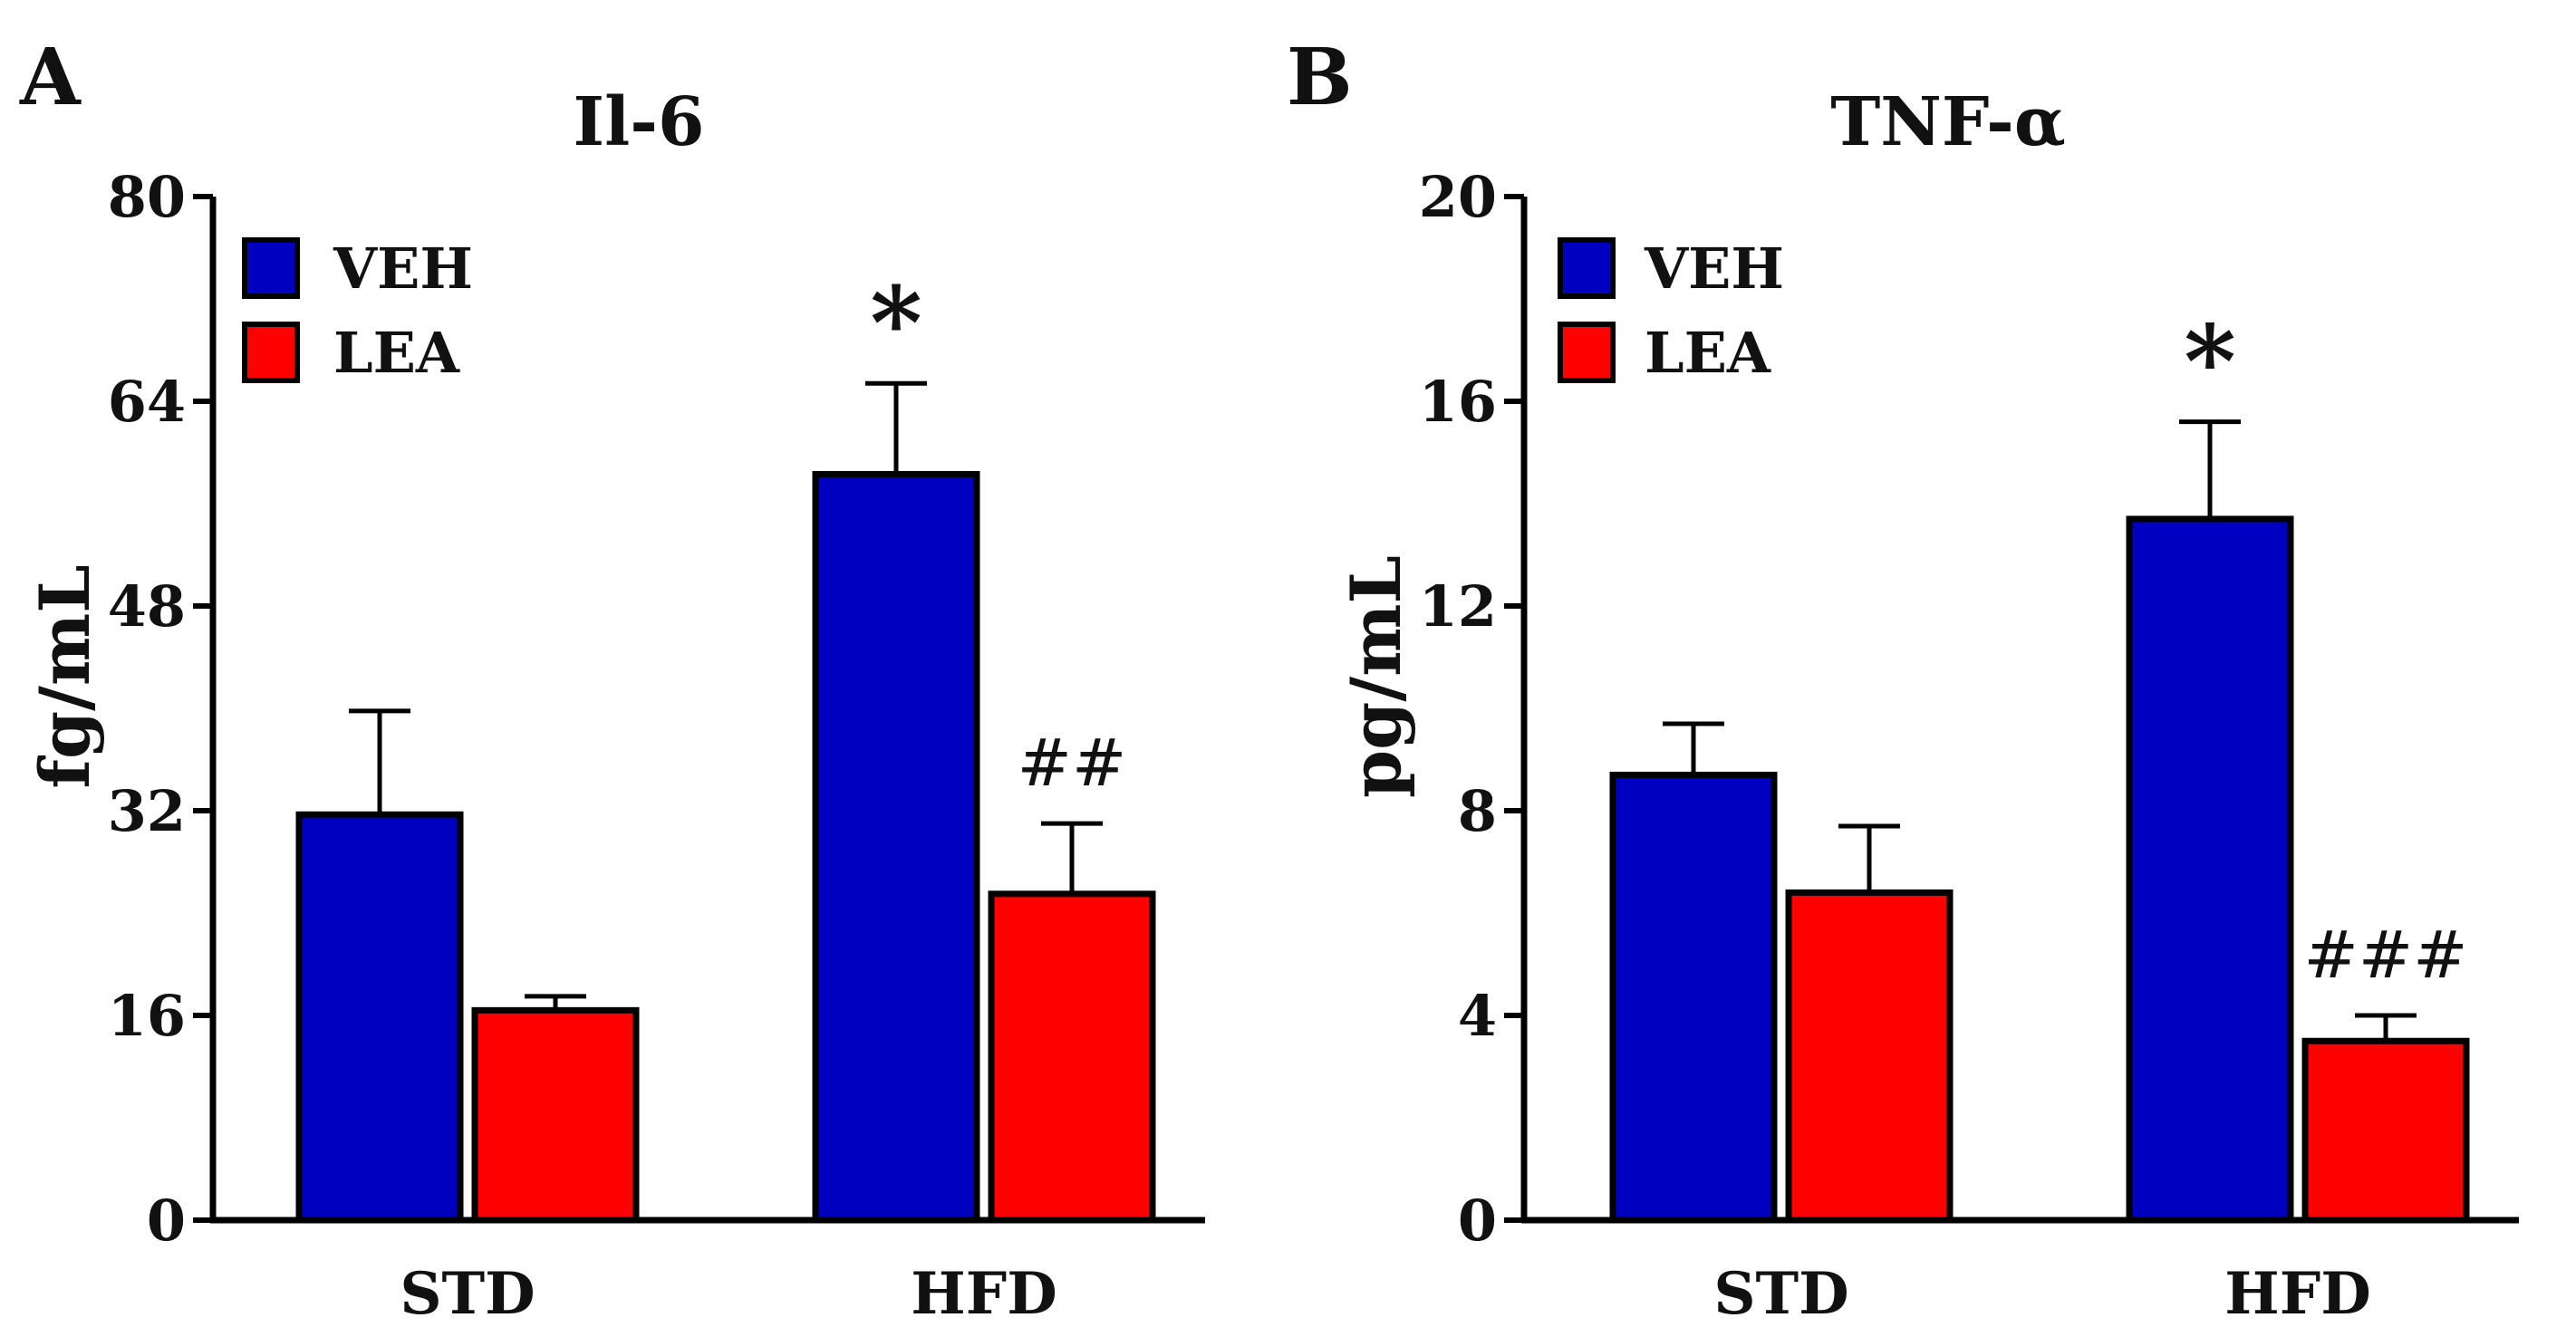 This screenshot has width=2576, height=1337. I want to click on chart-title: Il-6, so click(639, 122).